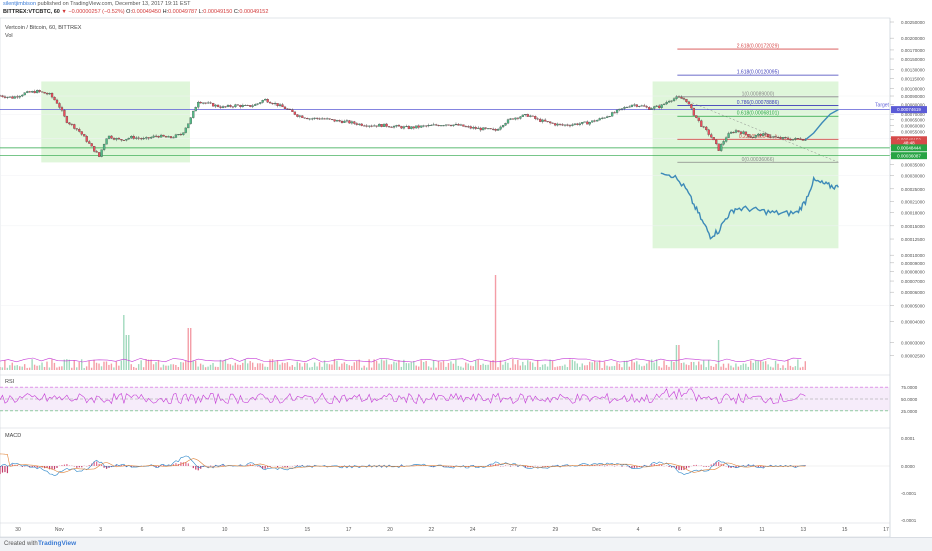  What do you see at coordinates (882, 106) in the screenshot?
I see `target-label: Target` at bounding box center [882, 106].